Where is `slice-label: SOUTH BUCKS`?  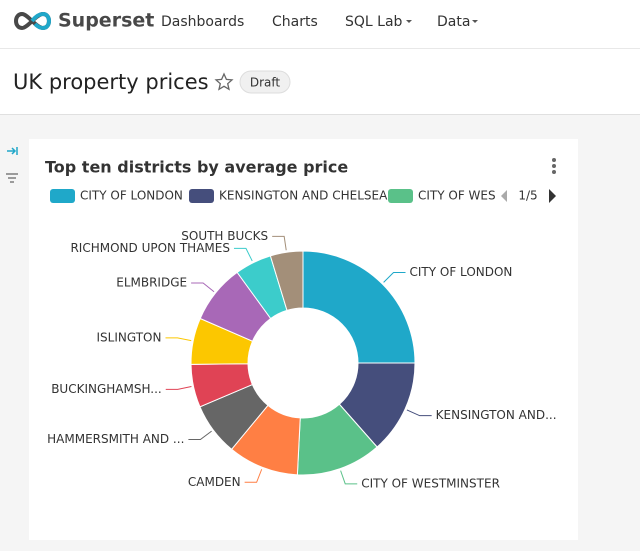 slice-label: SOUTH BUCKS is located at coordinates (224, 236).